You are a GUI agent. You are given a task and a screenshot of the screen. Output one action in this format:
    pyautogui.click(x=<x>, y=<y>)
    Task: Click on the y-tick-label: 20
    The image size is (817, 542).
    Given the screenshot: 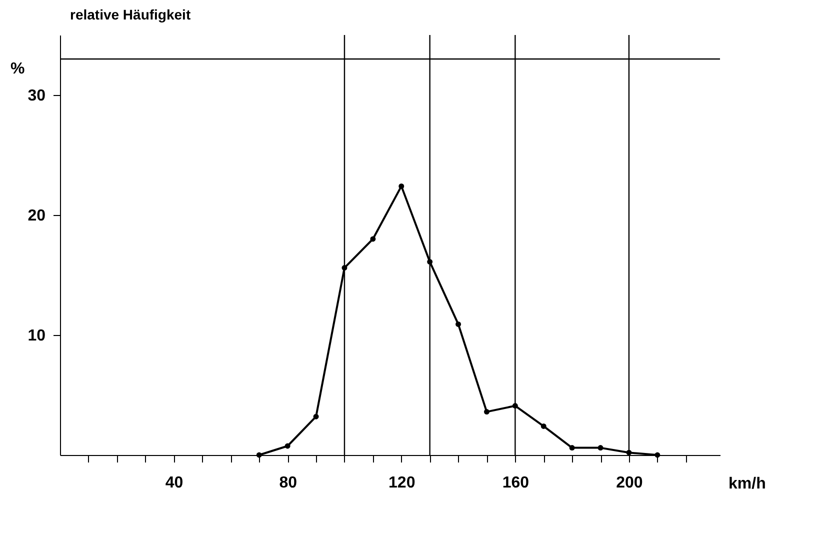 What is the action you would take?
    pyautogui.click(x=37, y=216)
    